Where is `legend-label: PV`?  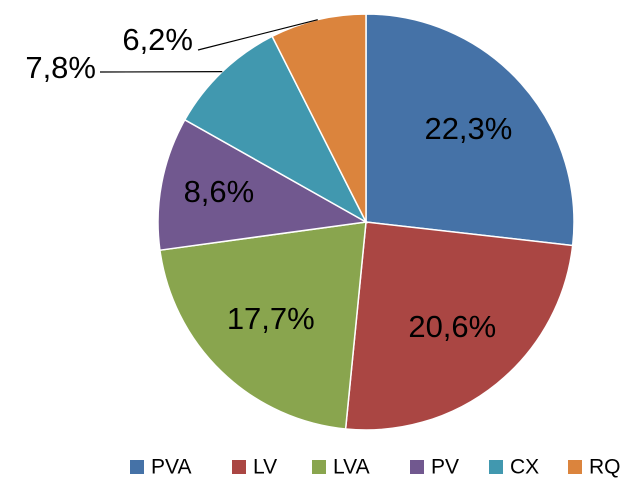 legend-label: PV is located at coordinates (445, 467).